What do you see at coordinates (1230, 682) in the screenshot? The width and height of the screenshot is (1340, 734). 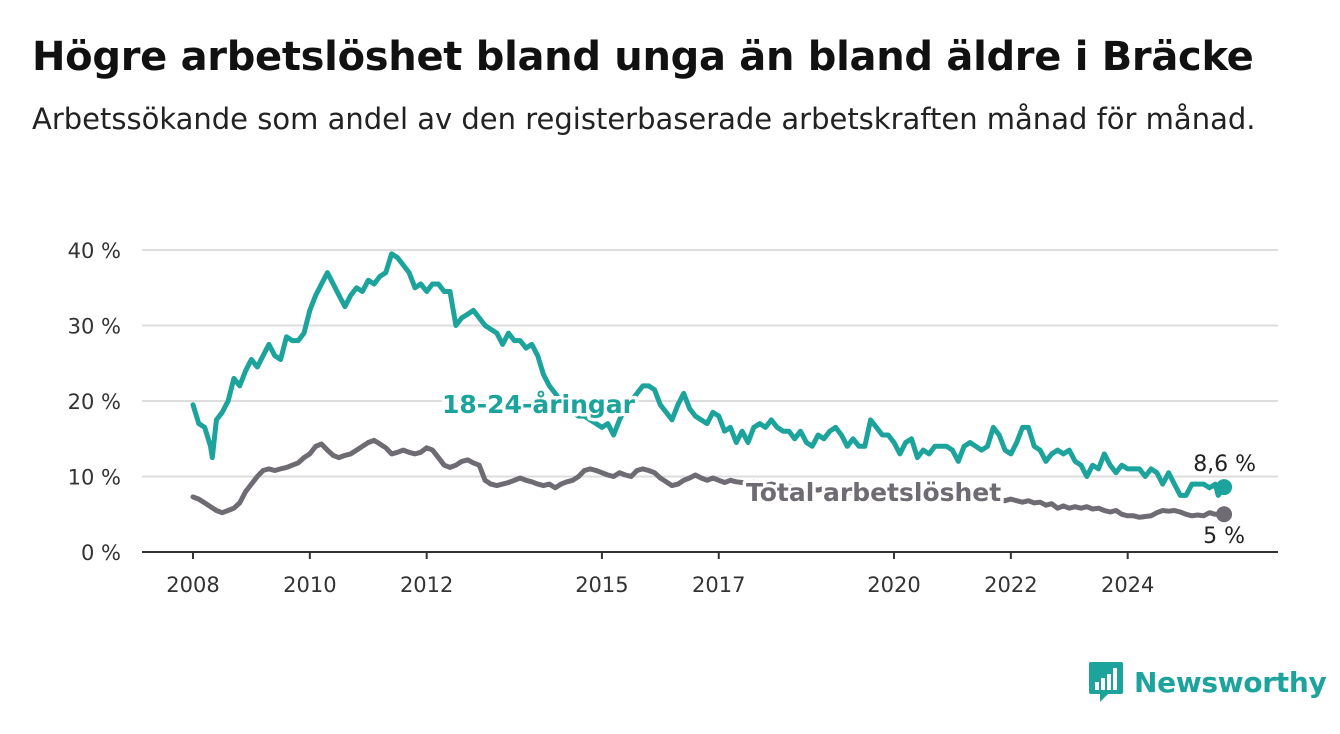 I see `brand-name: Newsworthy` at bounding box center [1230, 682].